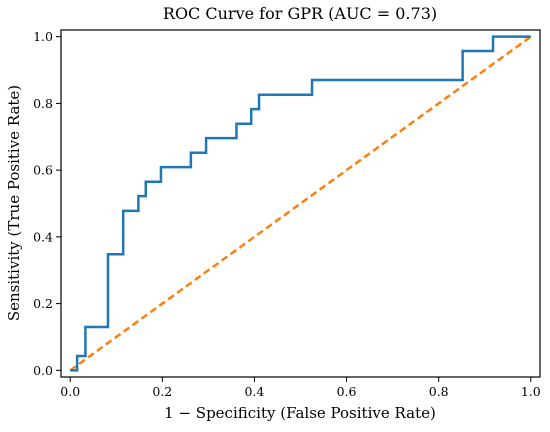 The height and width of the screenshot is (432, 550). I want to click on y-tick-label: 0.8, so click(43, 103).